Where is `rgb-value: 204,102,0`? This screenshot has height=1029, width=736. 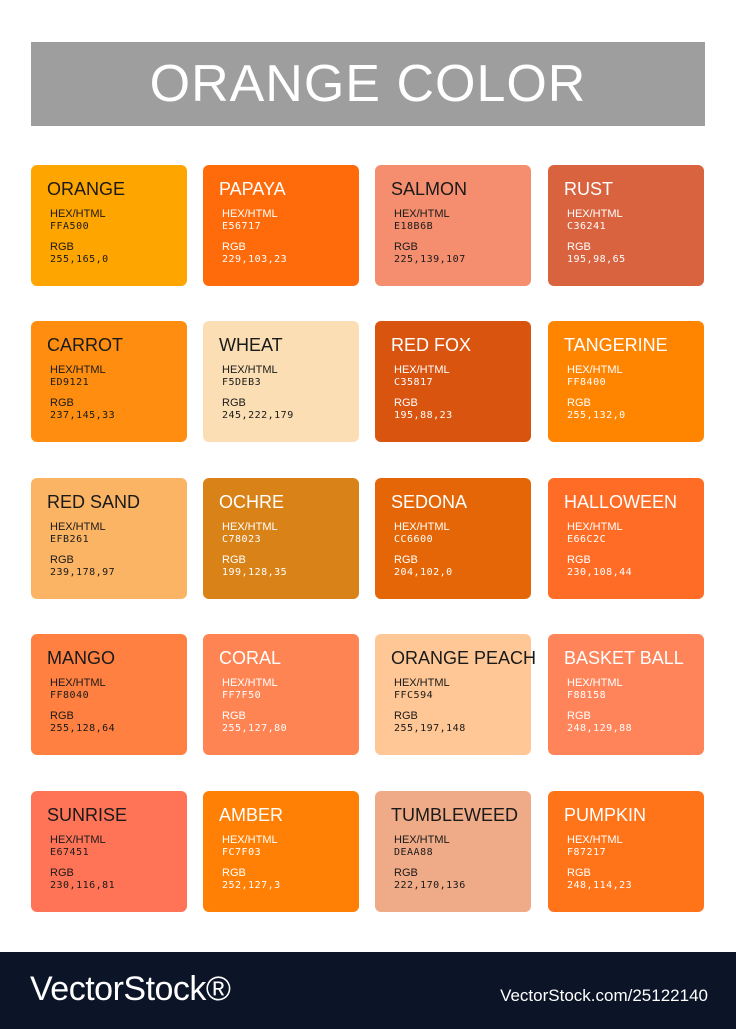 rgb-value: 204,102,0 is located at coordinates (423, 572).